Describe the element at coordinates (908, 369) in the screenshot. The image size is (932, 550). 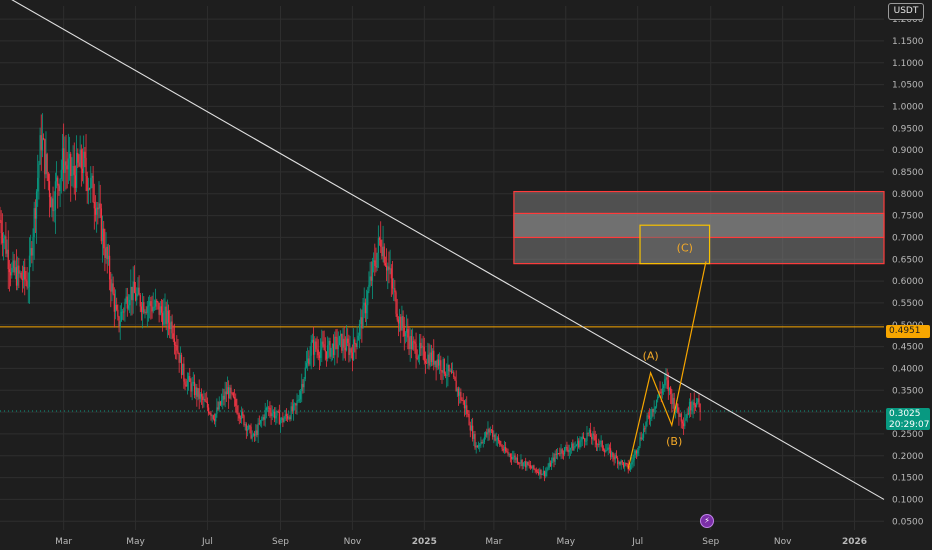
I see `y-tick-label: 0.4000` at that location.